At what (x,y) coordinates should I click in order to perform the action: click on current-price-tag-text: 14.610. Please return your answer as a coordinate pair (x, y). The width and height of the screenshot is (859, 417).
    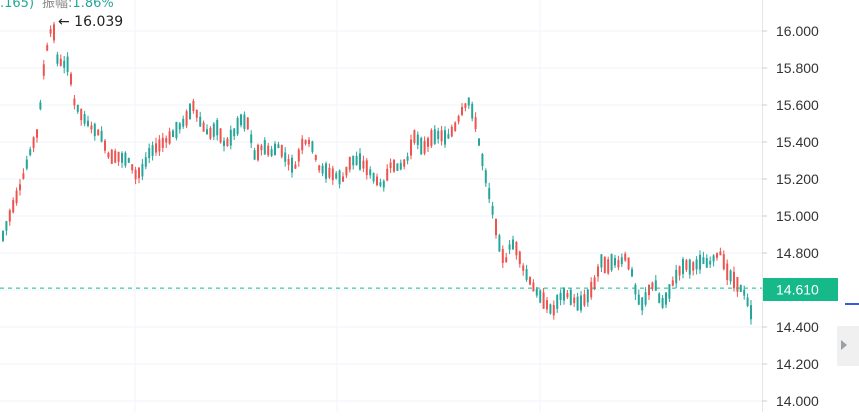
    Looking at the image, I should click on (797, 290).